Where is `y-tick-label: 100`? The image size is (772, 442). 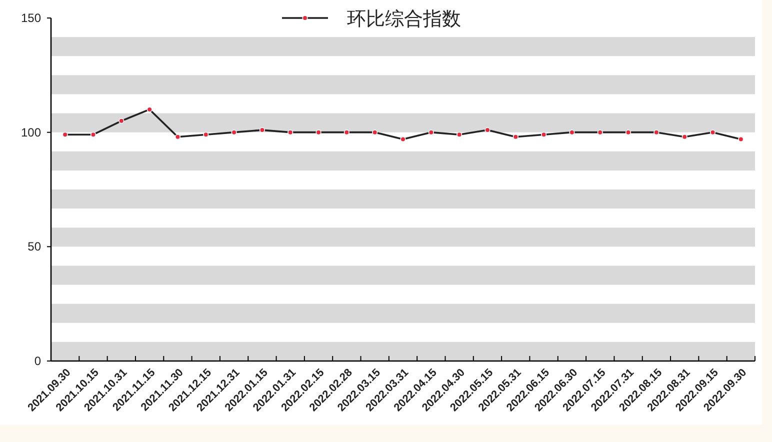
y-tick-label: 100 is located at coordinates (31, 132).